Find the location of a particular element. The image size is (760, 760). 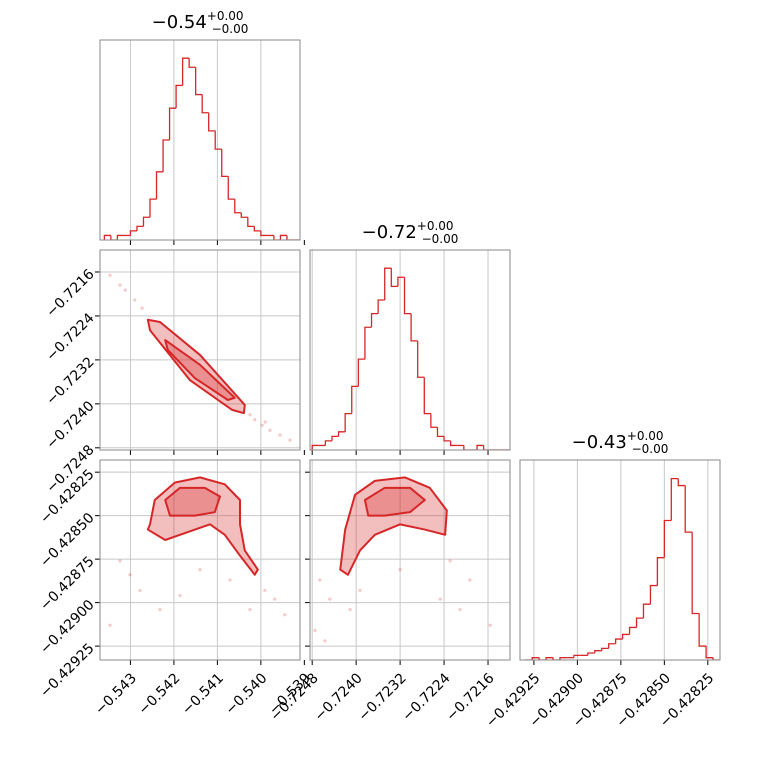

x-tick-label: −0.542 is located at coordinates (160, 694).